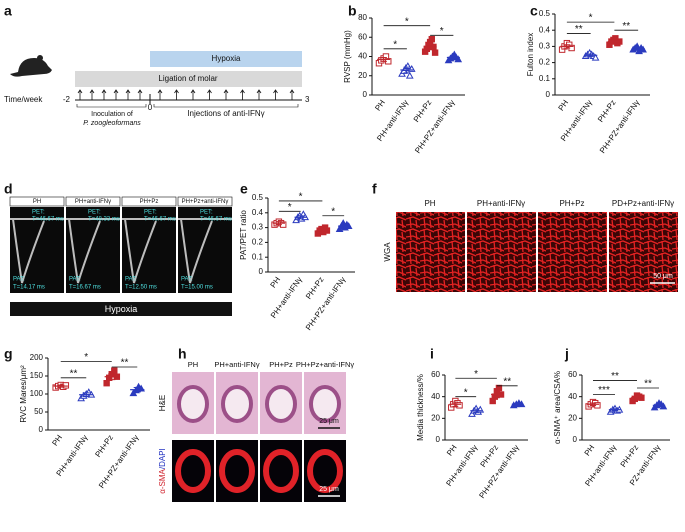 This screenshot has height=532, width=685. Describe the element at coordinates (545, 13) in the screenshot. I see `y-tick-label: 0.5` at that location.